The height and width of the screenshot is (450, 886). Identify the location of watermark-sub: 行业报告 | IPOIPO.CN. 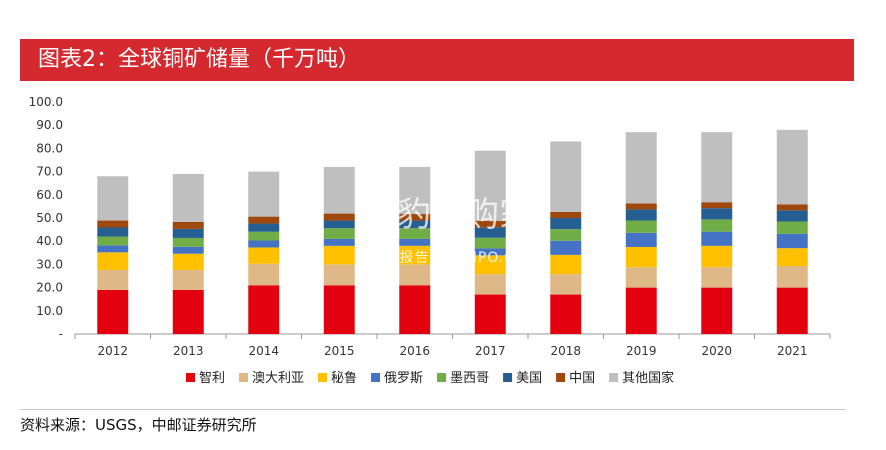
(448, 258).